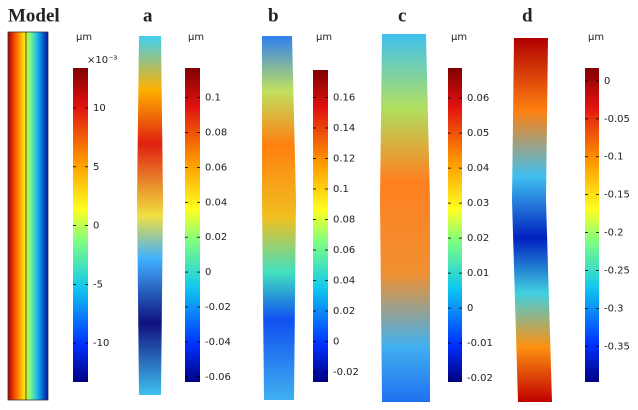 The image size is (638, 410). I want to click on tick-label: -5, so click(98, 284).